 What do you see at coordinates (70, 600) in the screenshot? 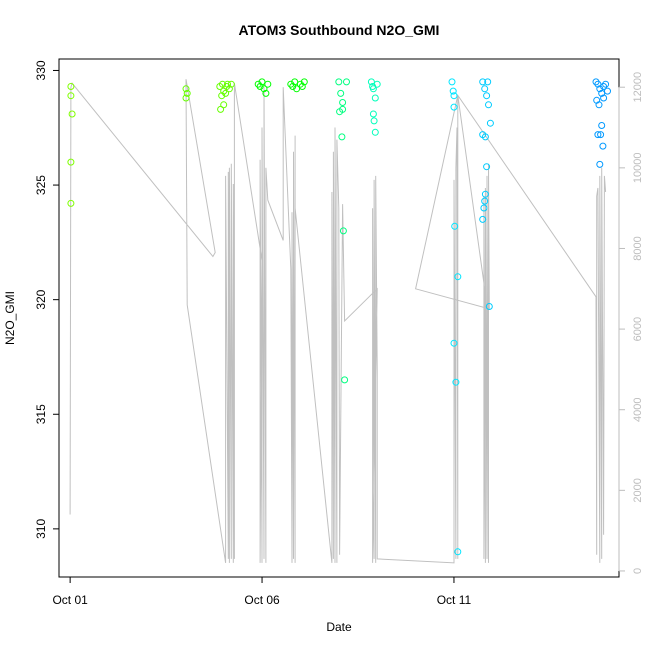
I see `x-tick-label: Oct 01` at bounding box center [70, 600].